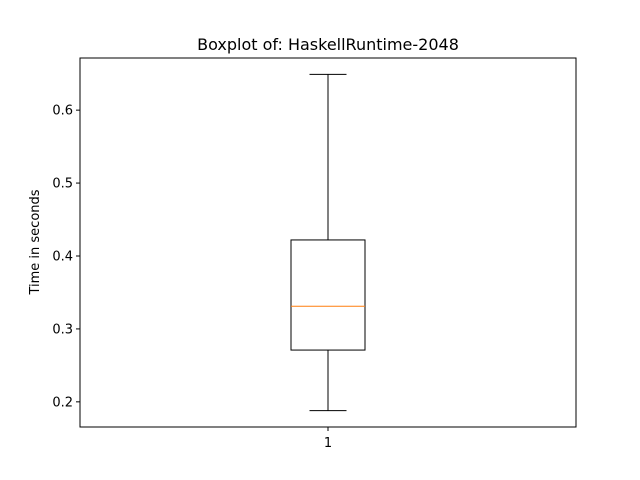 This screenshot has height=480, width=640. What do you see at coordinates (35, 242) in the screenshot?
I see `y-axis-label: Time in seconds` at bounding box center [35, 242].